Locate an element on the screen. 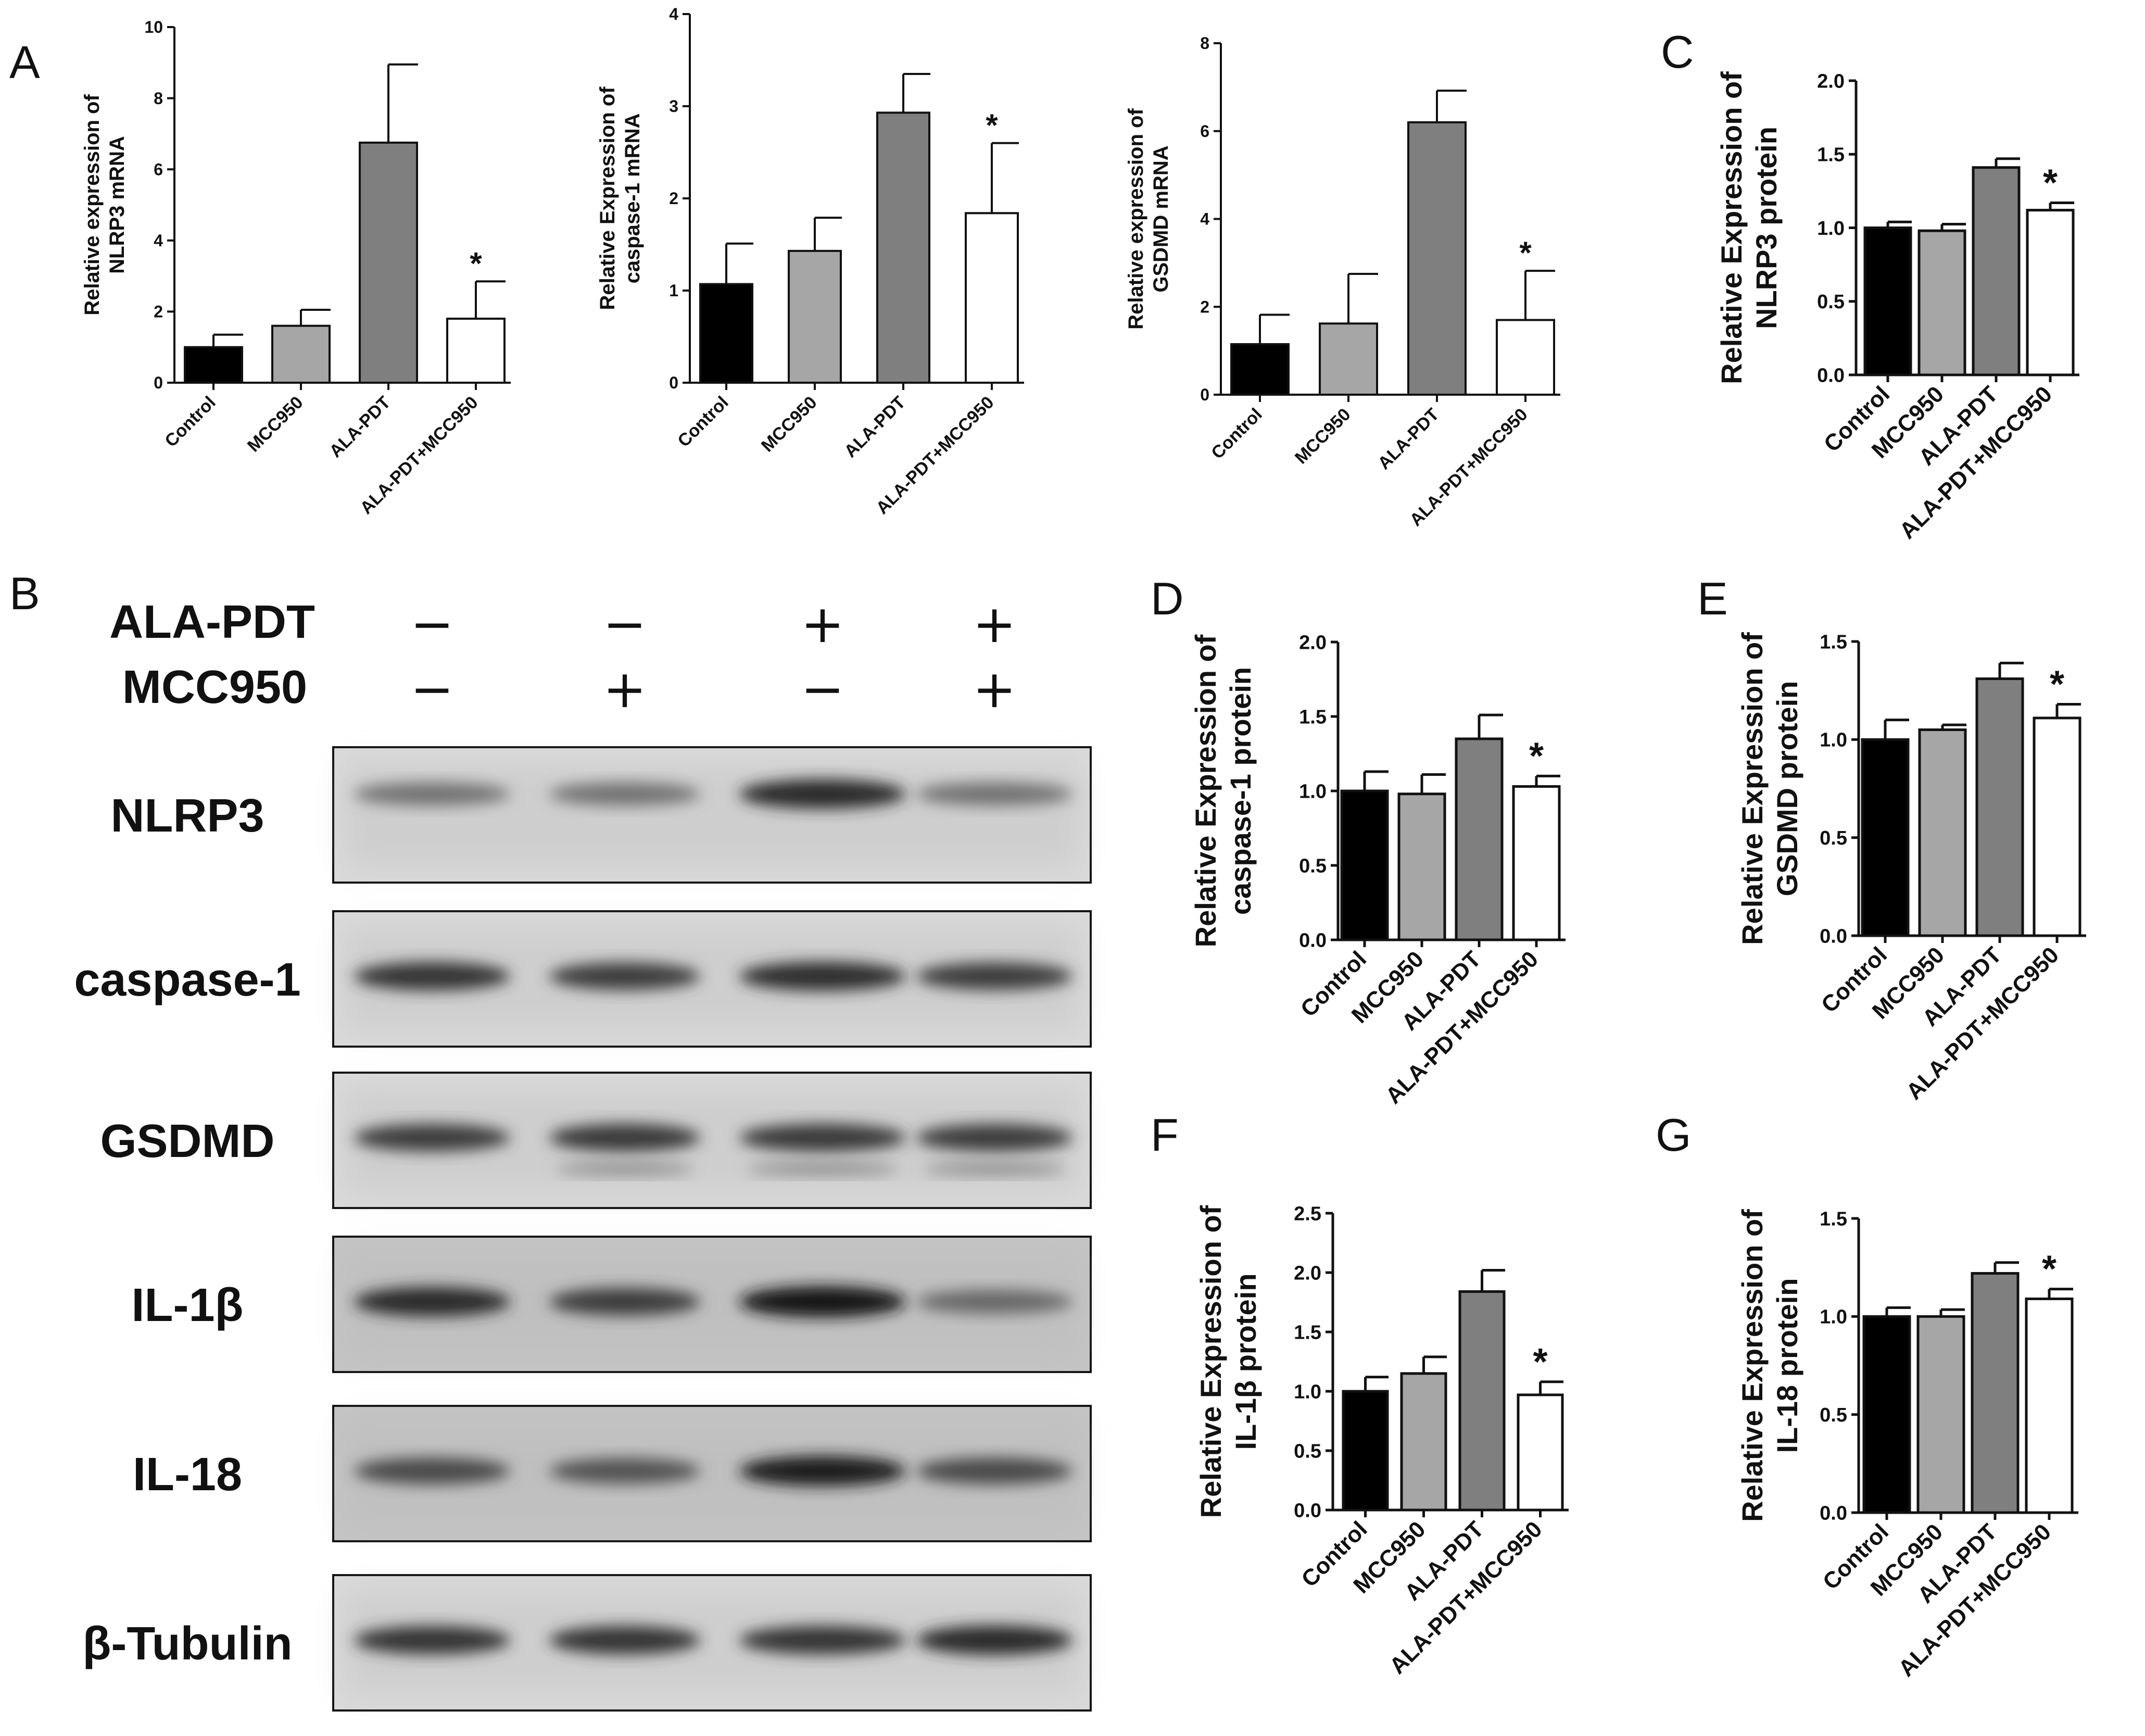  treatment-row-mcc950: MCC950 − + − + is located at coordinates (569, 689).